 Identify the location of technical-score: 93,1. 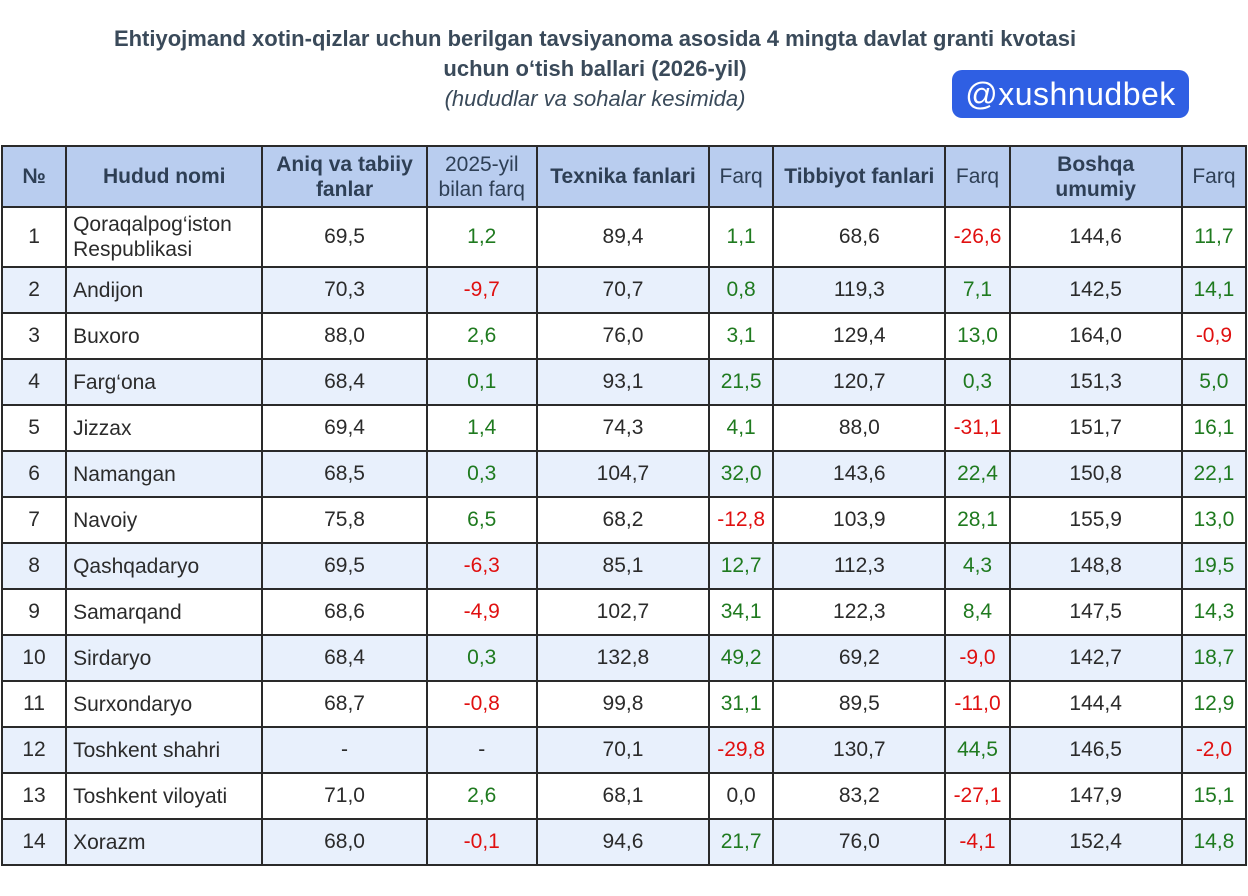
(623, 382).